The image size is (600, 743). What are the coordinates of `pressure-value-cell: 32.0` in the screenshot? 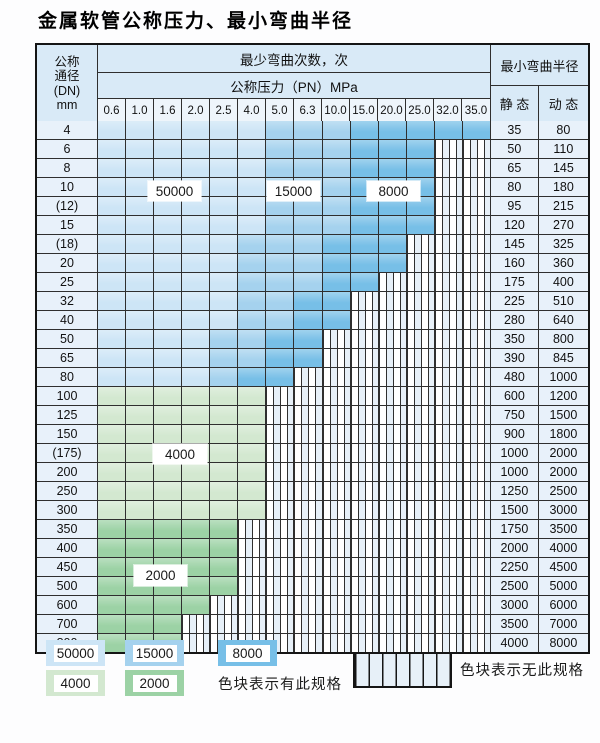 It's located at (448, 110).